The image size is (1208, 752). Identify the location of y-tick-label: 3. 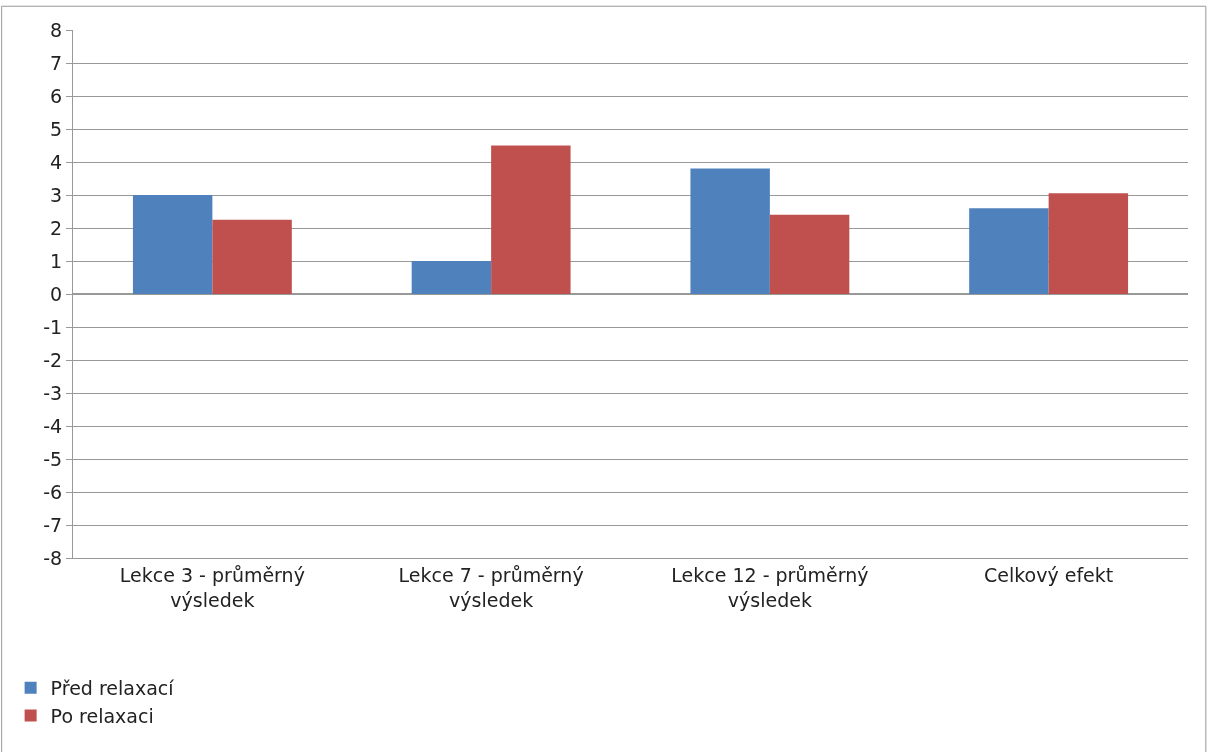
(56, 194).